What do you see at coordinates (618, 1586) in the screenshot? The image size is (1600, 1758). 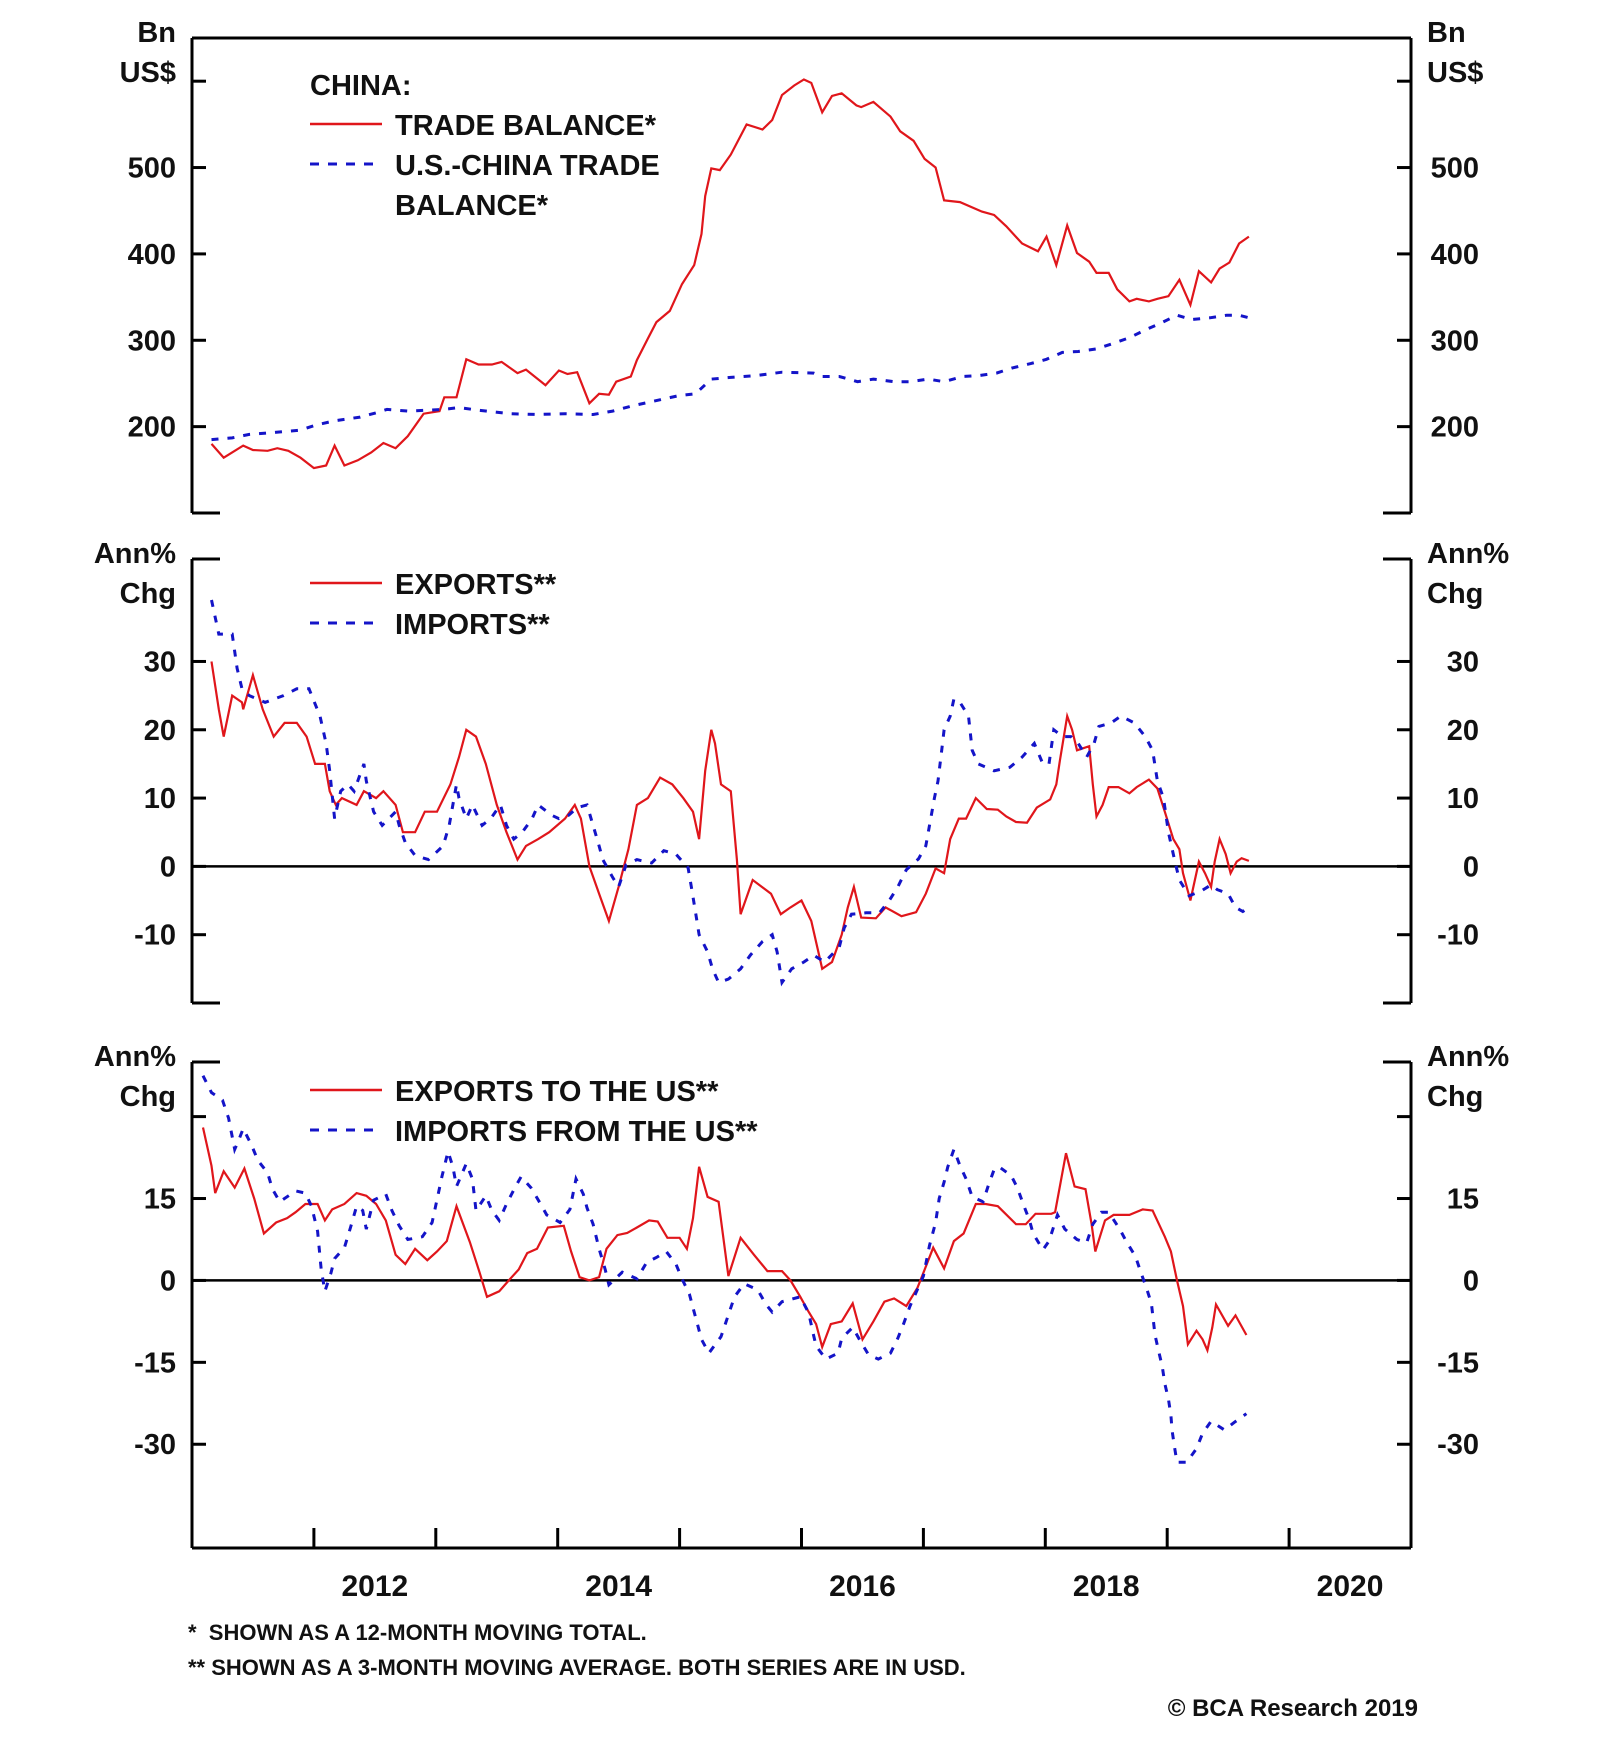 I see `x-tick-label: 2014` at bounding box center [618, 1586].